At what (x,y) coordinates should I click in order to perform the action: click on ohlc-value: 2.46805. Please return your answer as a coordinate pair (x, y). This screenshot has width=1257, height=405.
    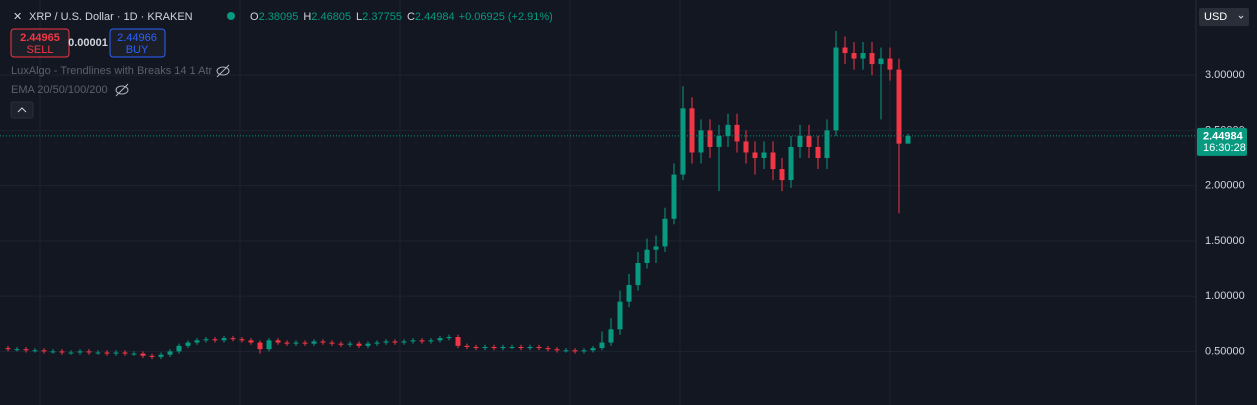
    Looking at the image, I should click on (331, 17).